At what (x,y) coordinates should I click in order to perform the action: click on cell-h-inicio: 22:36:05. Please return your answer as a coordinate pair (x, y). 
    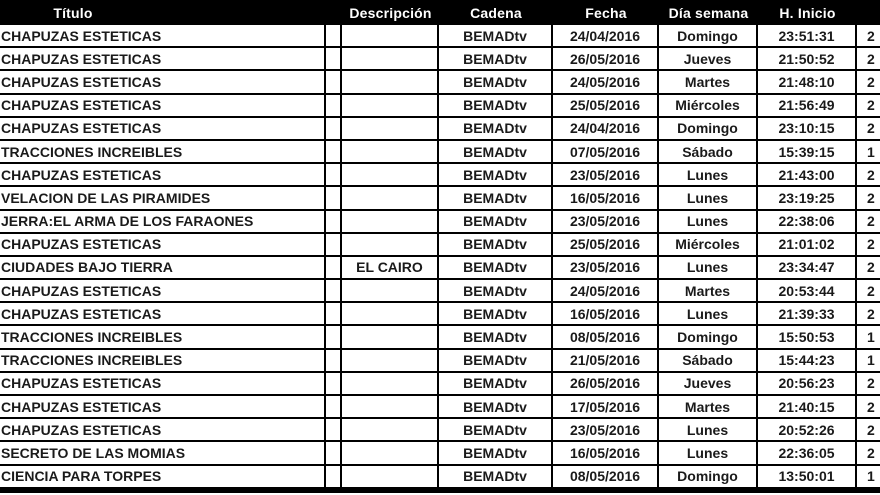
    Looking at the image, I should click on (807, 454).